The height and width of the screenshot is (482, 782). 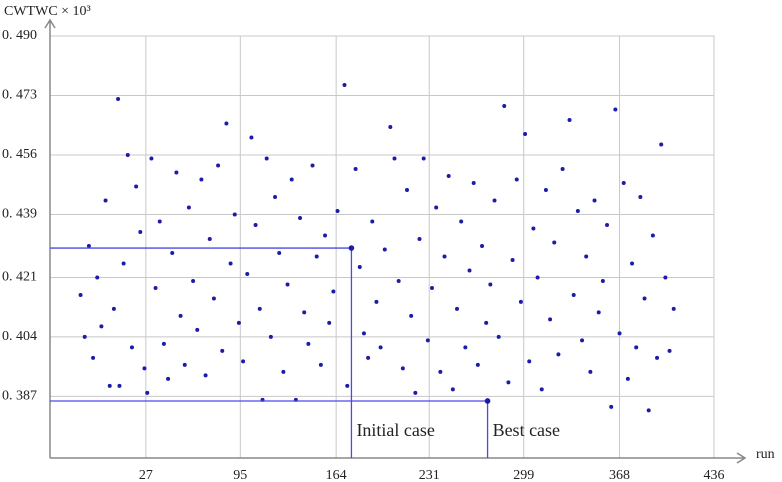 I want to click on y-tick-label: 0. 439, so click(x=19, y=214).